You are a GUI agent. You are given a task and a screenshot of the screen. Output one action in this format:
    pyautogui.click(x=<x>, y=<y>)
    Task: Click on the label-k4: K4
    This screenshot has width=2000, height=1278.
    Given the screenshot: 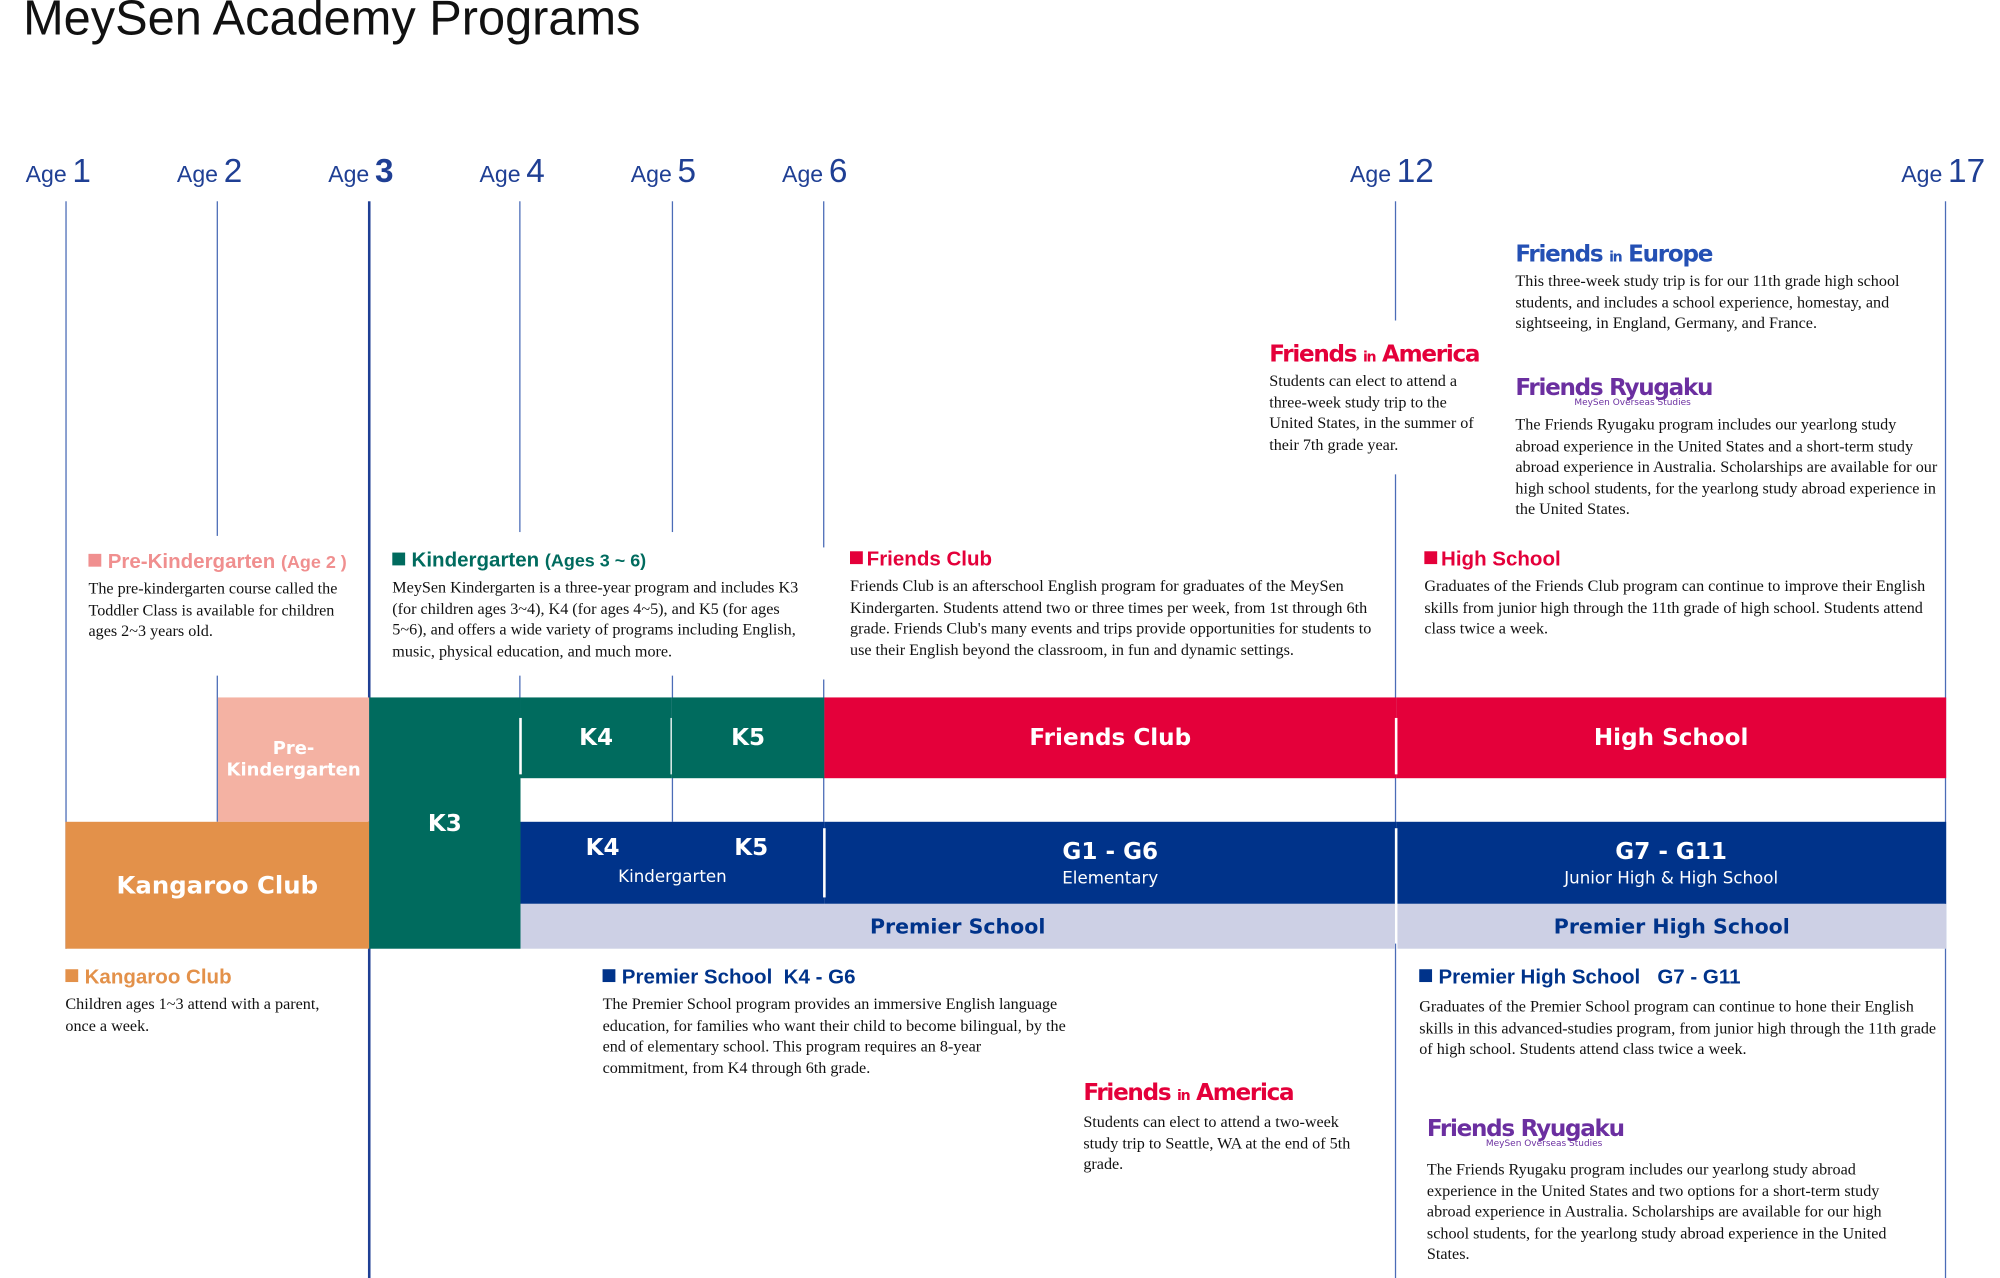 What is the action you would take?
    pyautogui.click(x=602, y=848)
    